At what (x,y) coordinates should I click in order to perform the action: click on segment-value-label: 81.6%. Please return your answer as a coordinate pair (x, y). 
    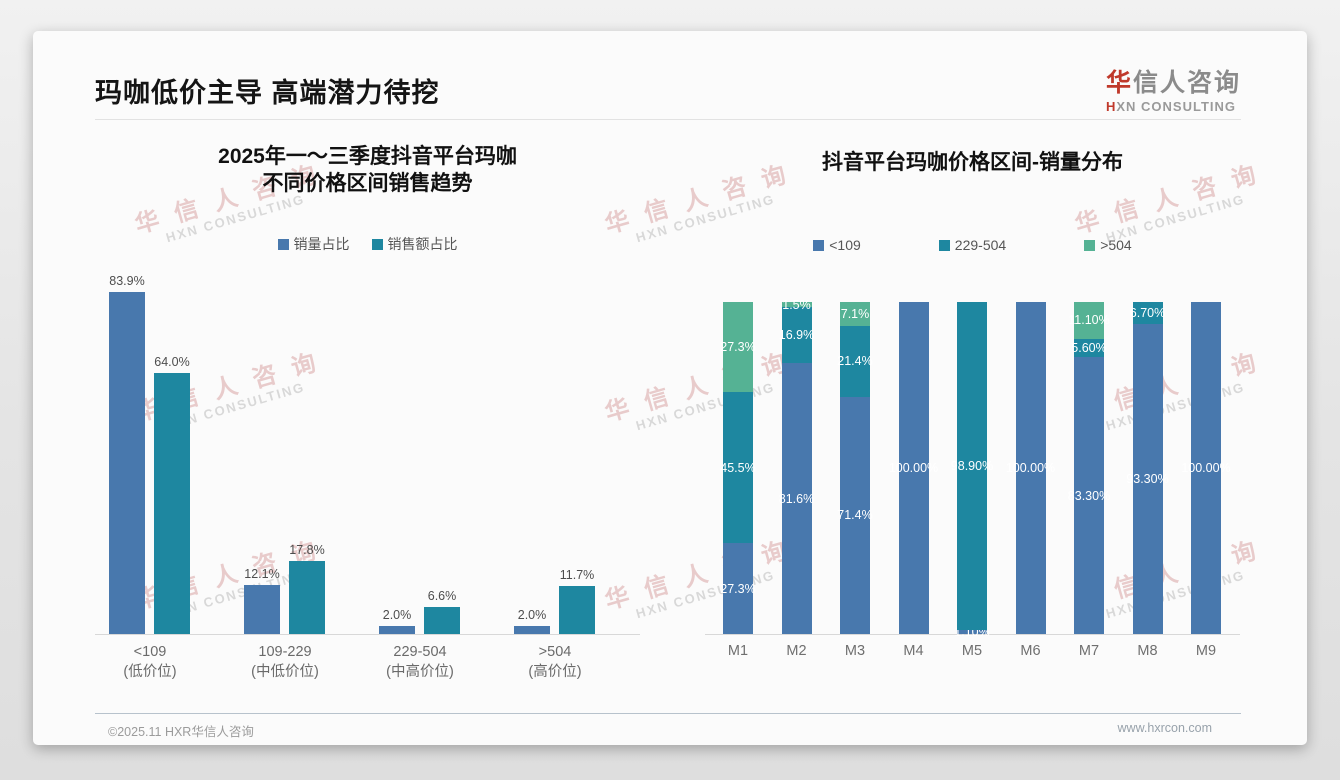
    Looking at the image, I should click on (796, 498).